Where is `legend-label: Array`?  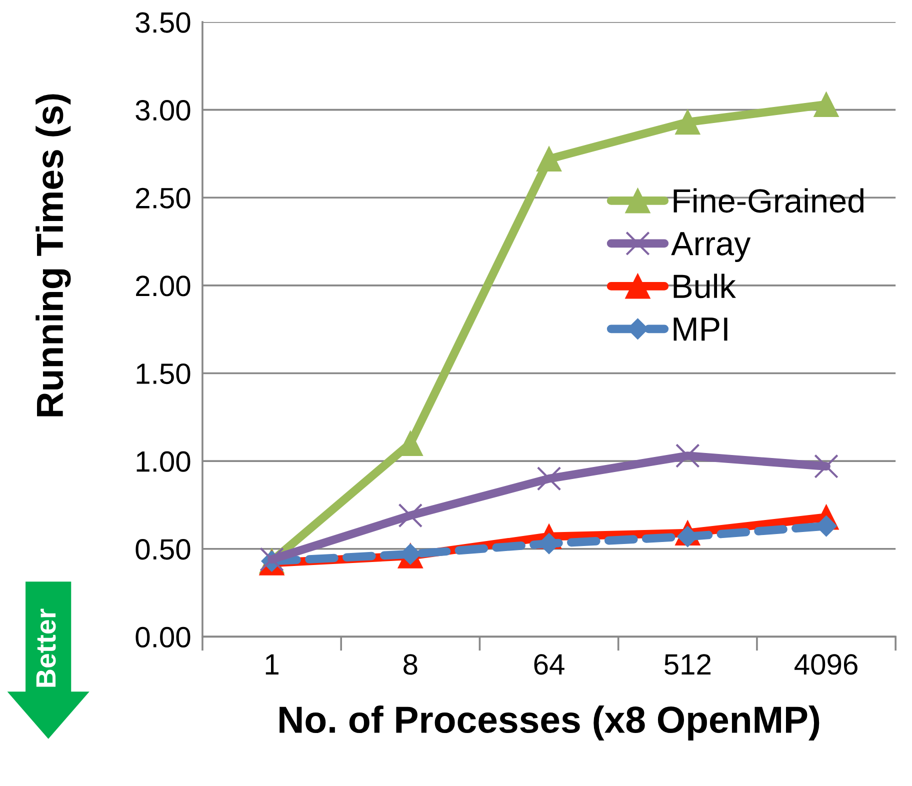 legend-label: Array is located at coordinates (711, 247).